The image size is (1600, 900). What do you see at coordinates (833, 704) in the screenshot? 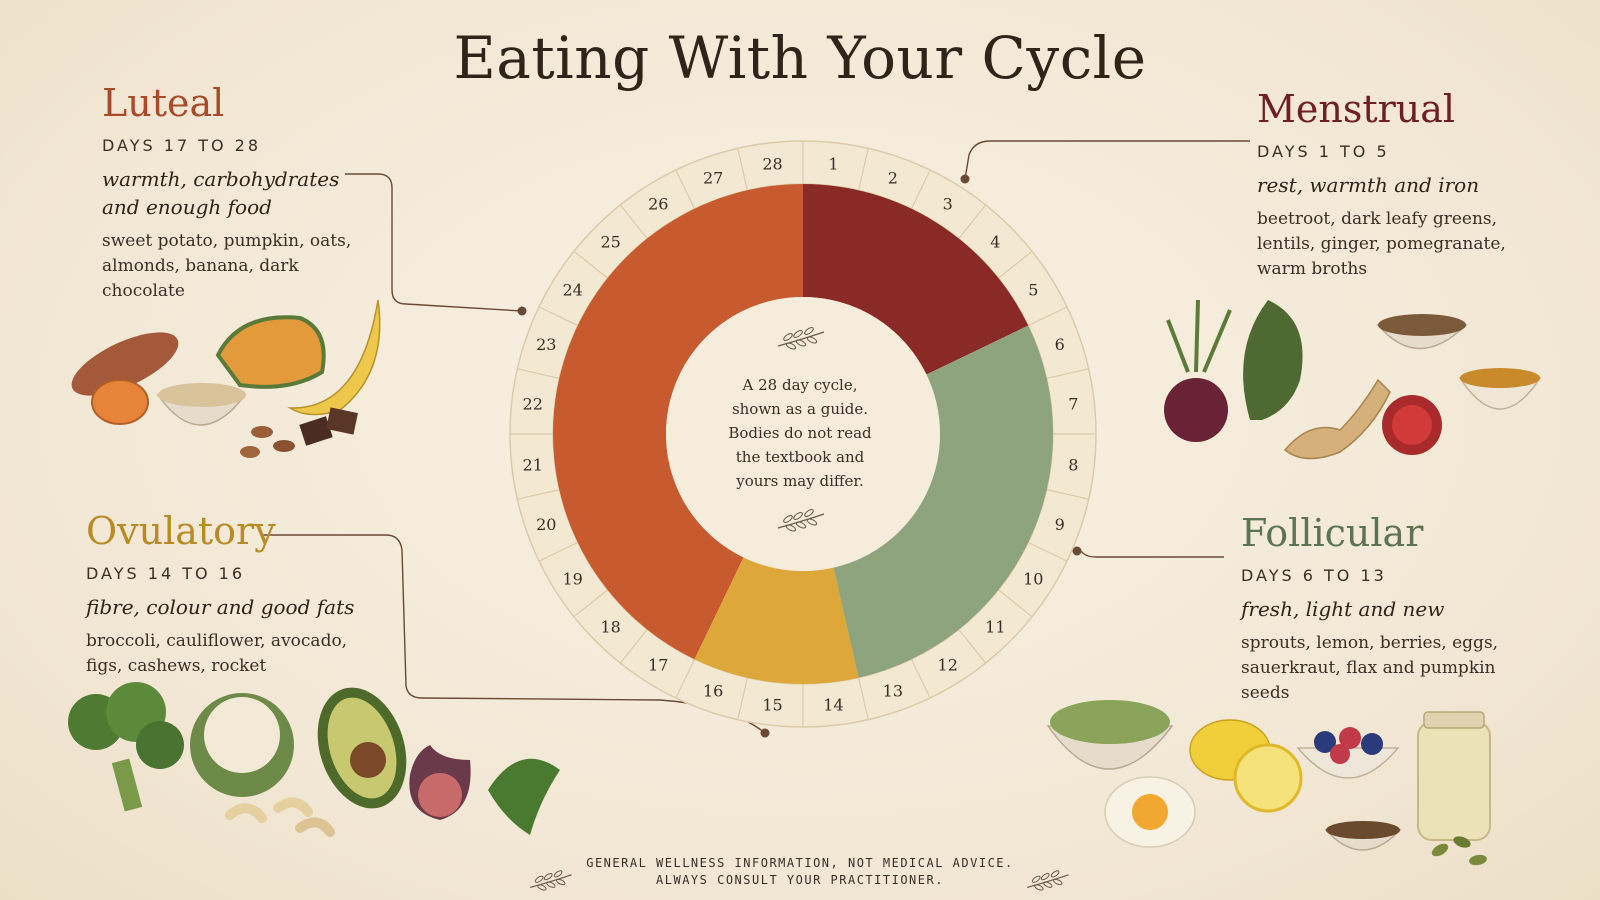
I see `day-label: 14` at bounding box center [833, 704].